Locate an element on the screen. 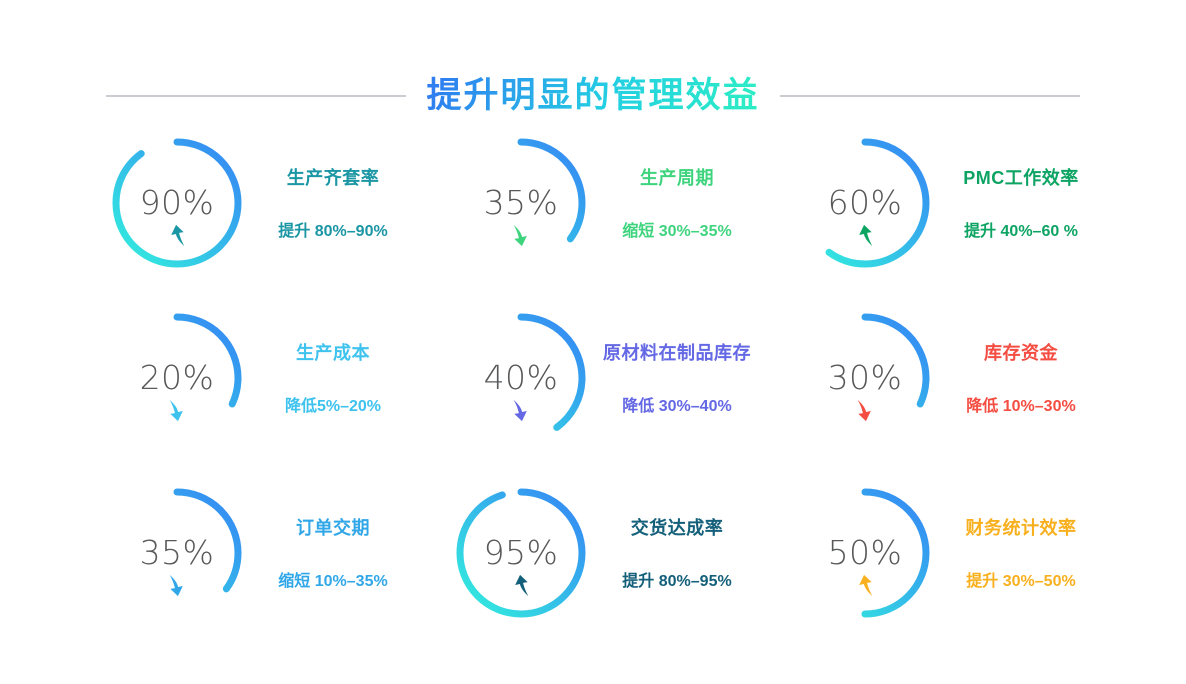 This screenshot has height=684, width=1186. percent-value: 50% is located at coordinates (865, 552).